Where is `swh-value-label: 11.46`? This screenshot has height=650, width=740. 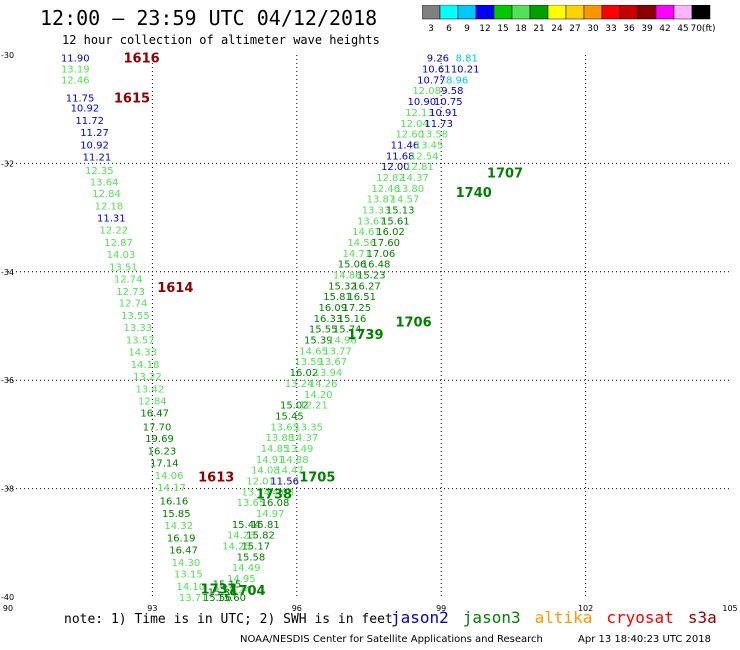
swh-value-label: 11.46 is located at coordinates (405, 145).